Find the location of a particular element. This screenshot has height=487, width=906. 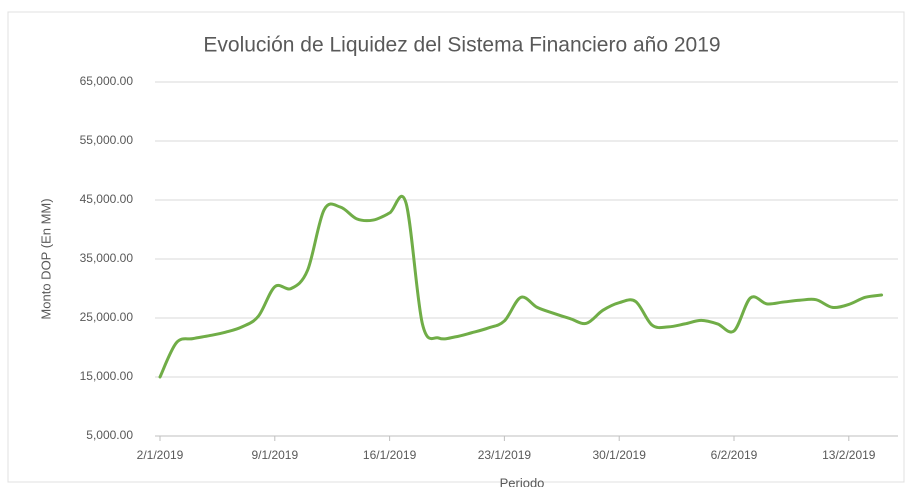

y-tick-label: 25,000.00 is located at coordinates (107, 317).